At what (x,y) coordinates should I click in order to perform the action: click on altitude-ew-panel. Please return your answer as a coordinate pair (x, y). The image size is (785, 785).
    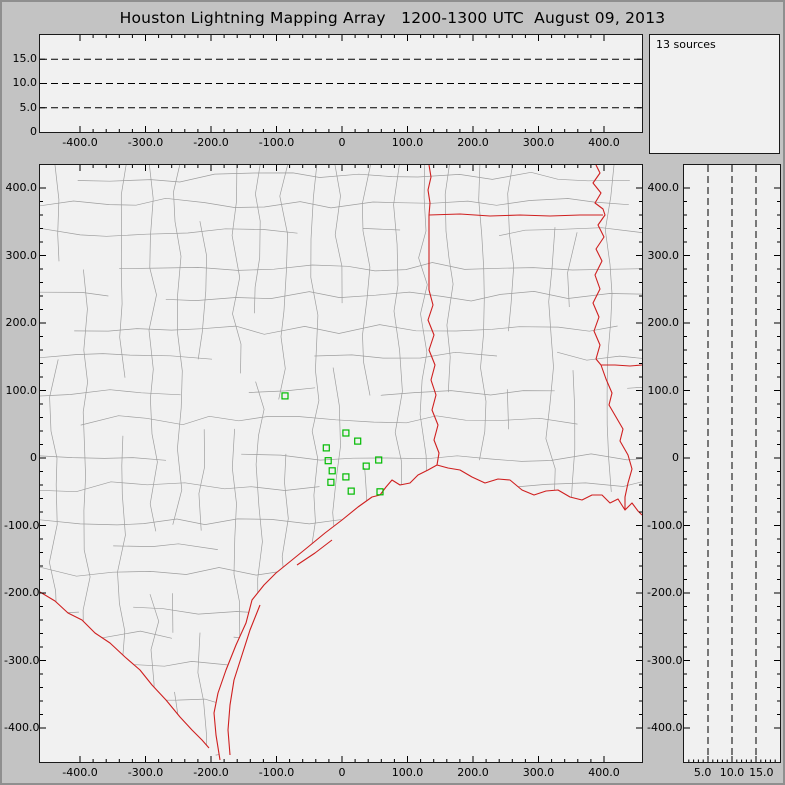
    Looking at the image, I should click on (341, 83).